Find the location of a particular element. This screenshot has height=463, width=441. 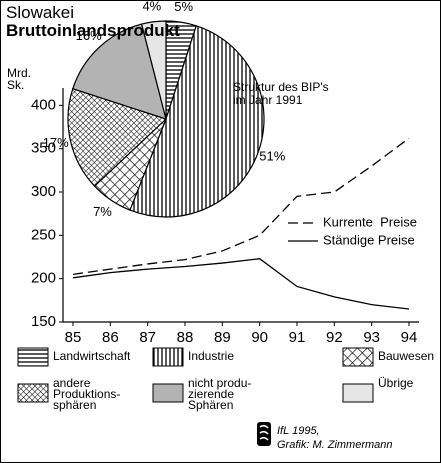

slice-label: 17% is located at coordinates (56, 142).